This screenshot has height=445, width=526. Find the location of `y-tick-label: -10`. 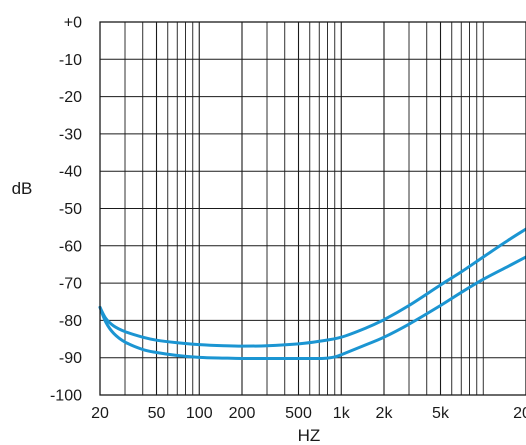

y-tick-label: -10 is located at coordinates (70, 60).